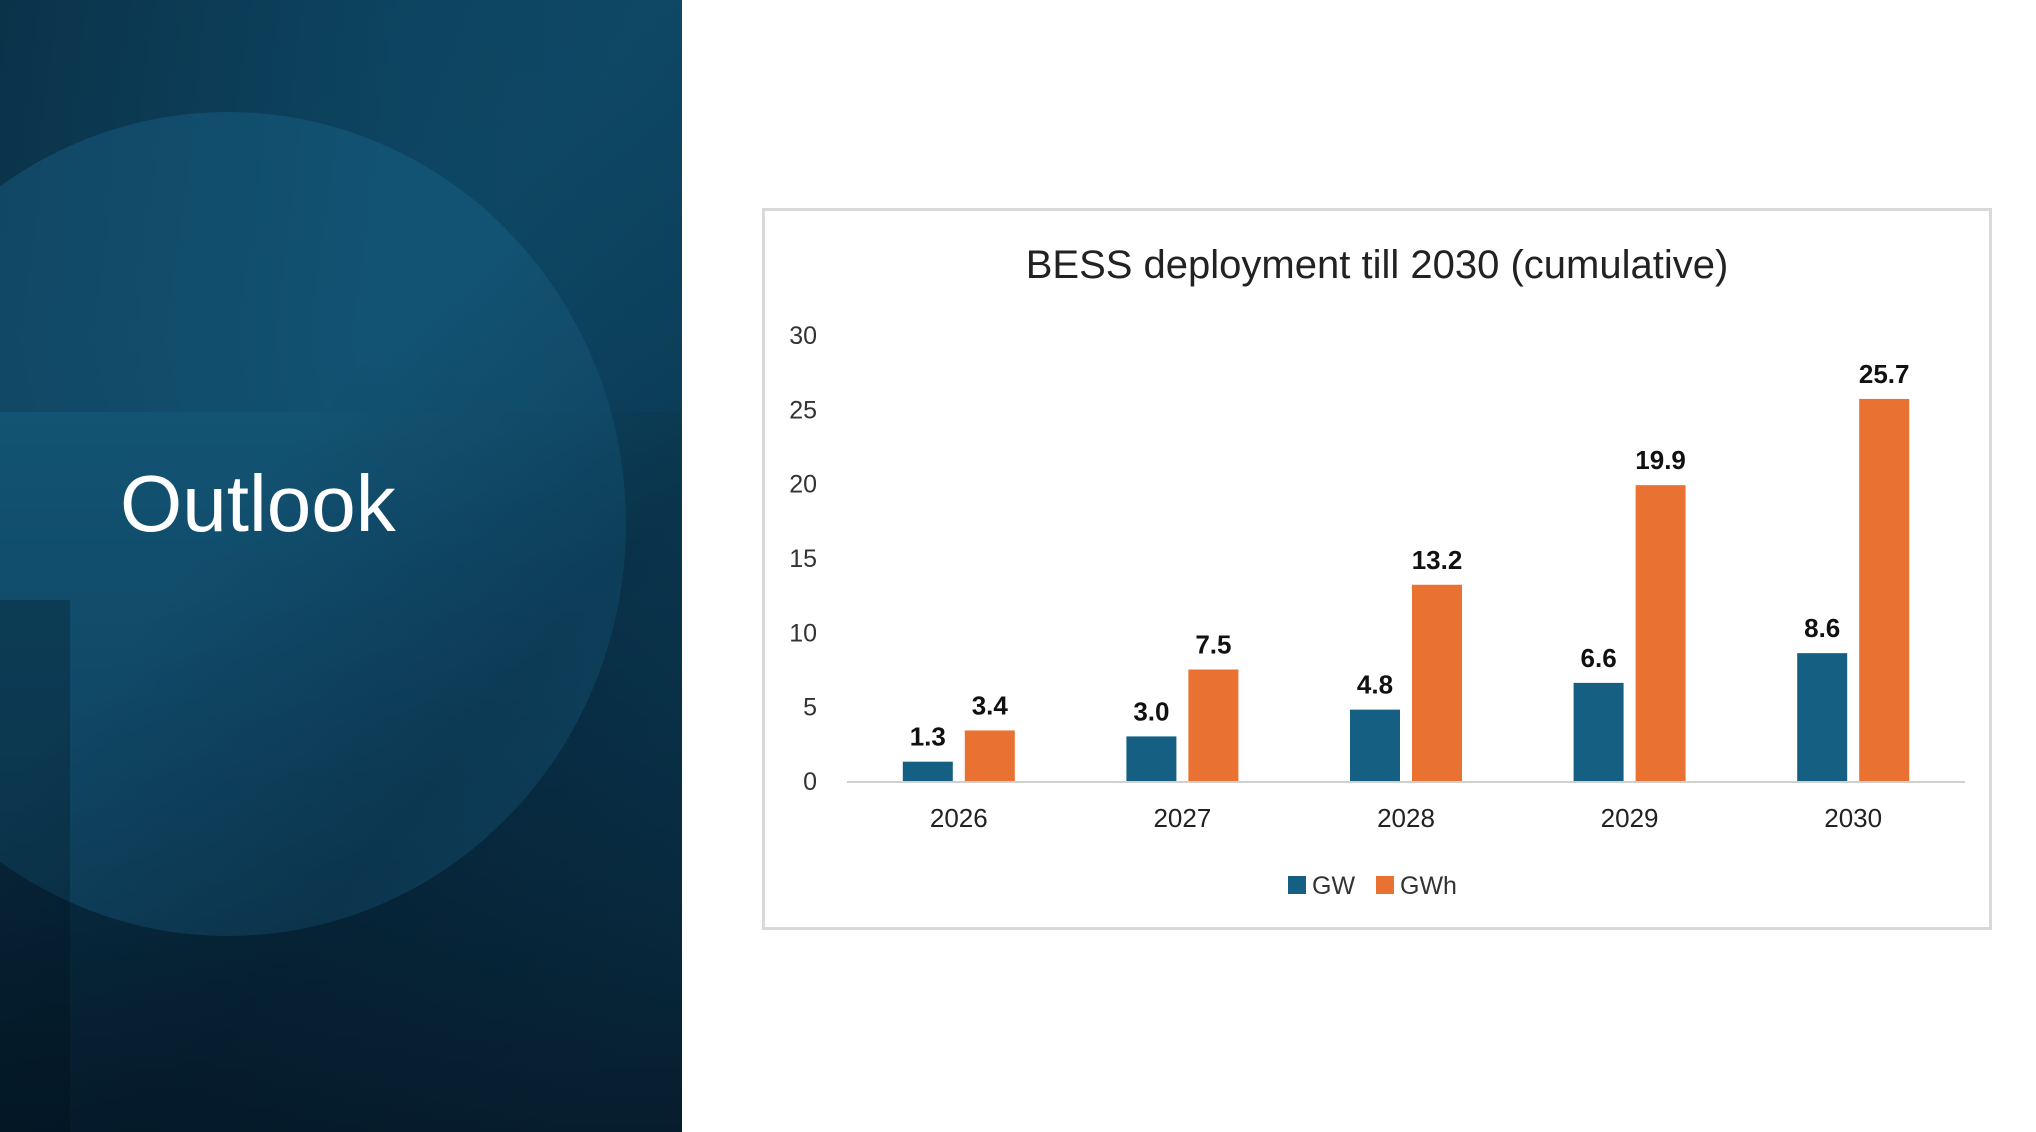 The height and width of the screenshot is (1132, 2036). I want to click on y-tick-label: 30, so click(803, 336).